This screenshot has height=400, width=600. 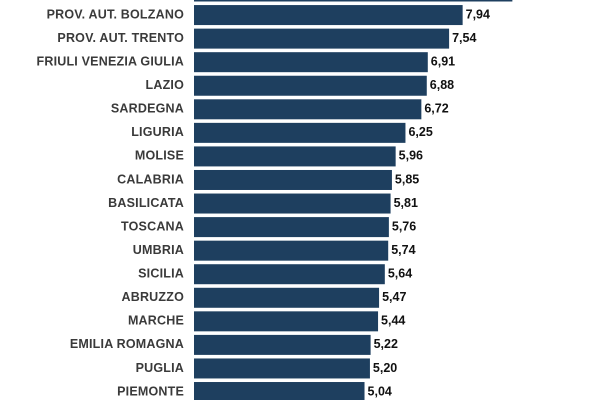 What do you see at coordinates (161, 274) in the screenshot?
I see `category-label: SICILIA` at bounding box center [161, 274].